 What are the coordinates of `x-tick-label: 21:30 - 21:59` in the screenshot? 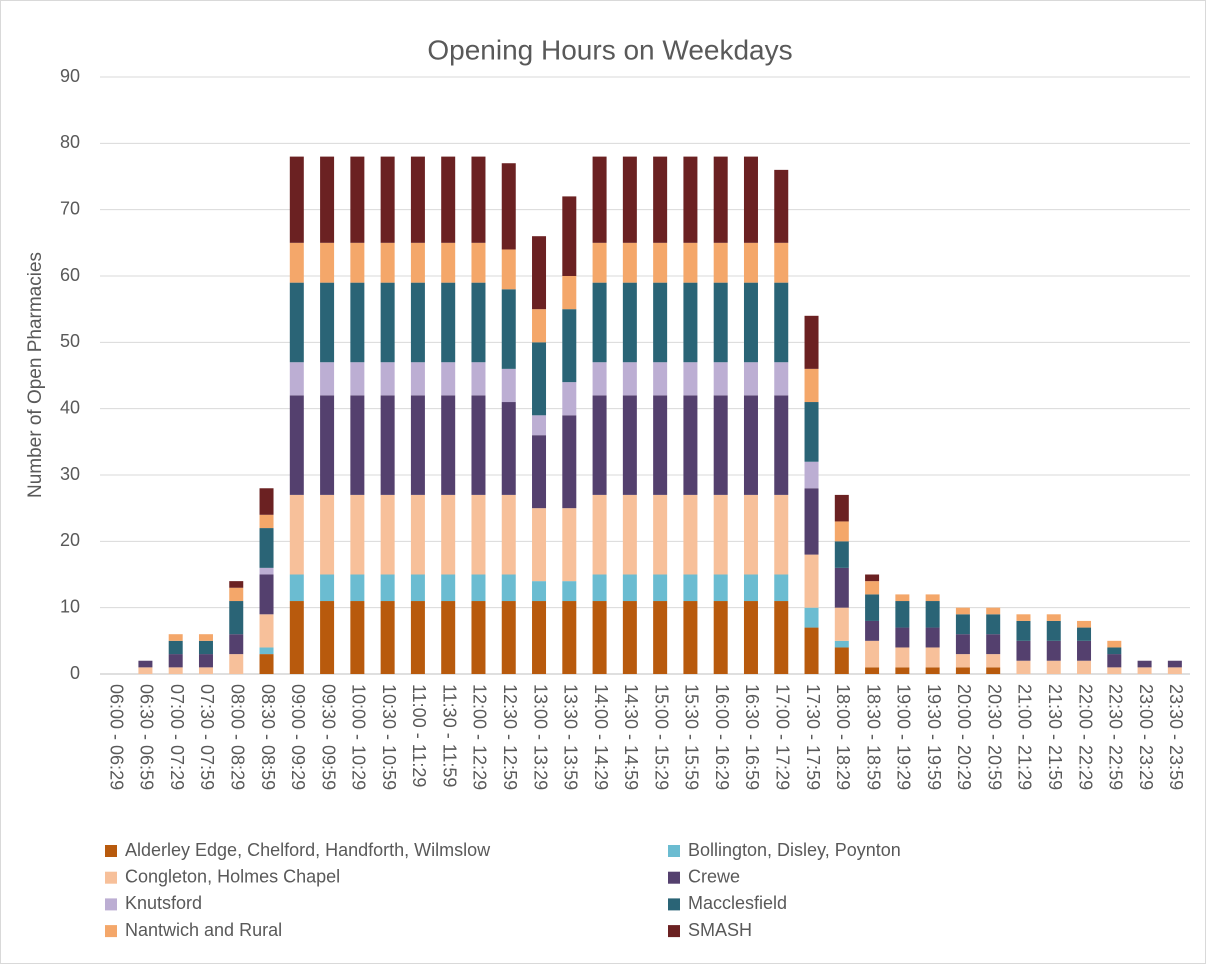 It's located at (1055, 737).